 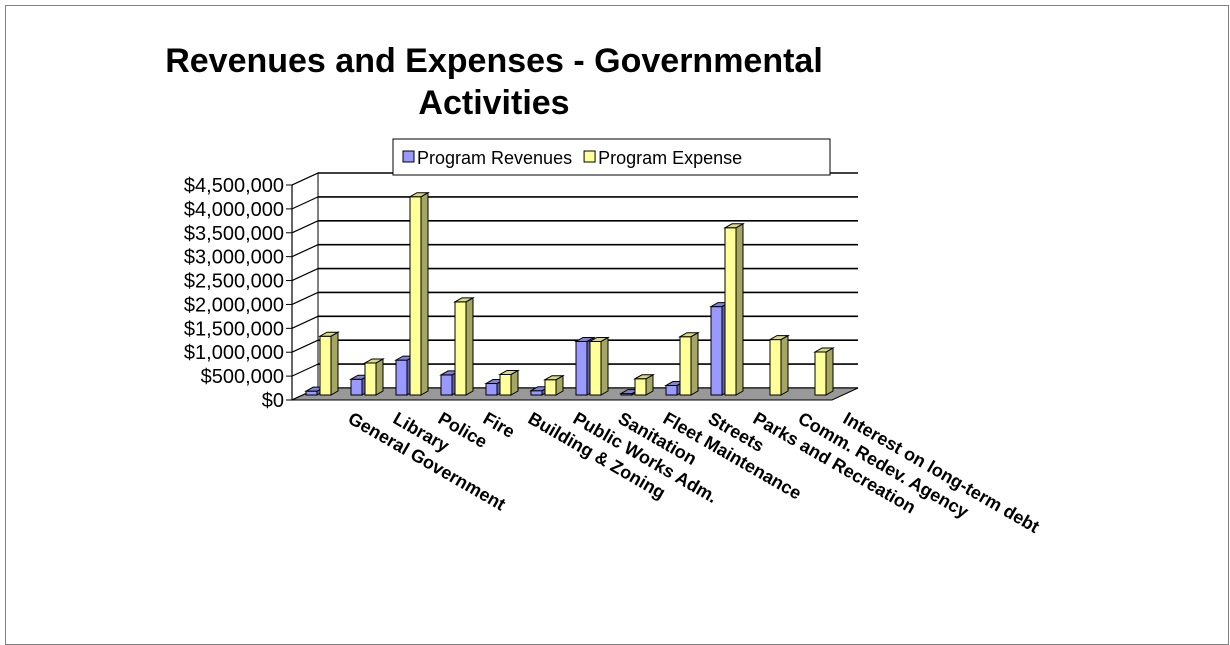 What do you see at coordinates (234, 210) in the screenshot?
I see `y-tick-label: $4,000,000` at bounding box center [234, 210].